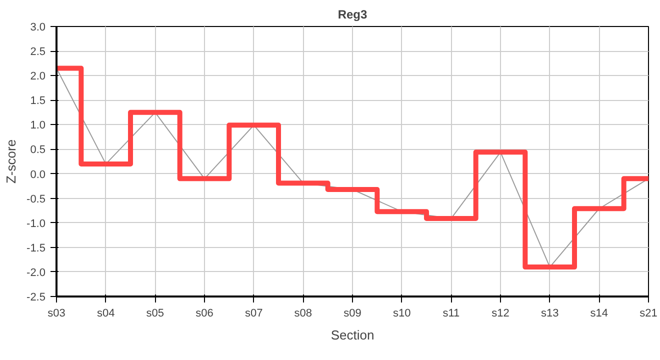 This screenshot has width=660, height=360. Describe the element at coordinates (38, 76) in the screenshot. I see `y-tick-label: 2.0` at that location.